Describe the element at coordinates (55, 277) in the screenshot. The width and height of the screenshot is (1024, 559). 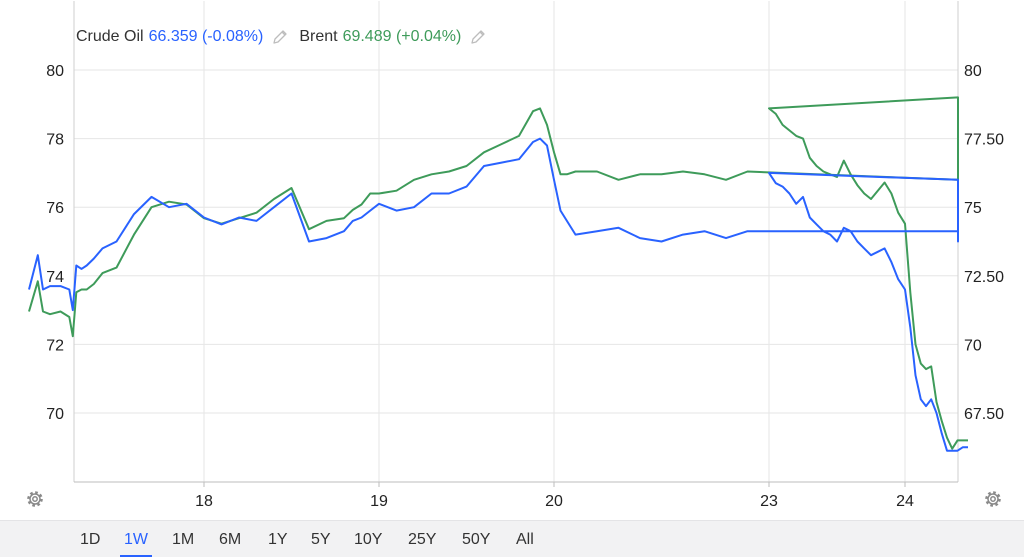
I see `y-left-tick-label: 74` at that location.